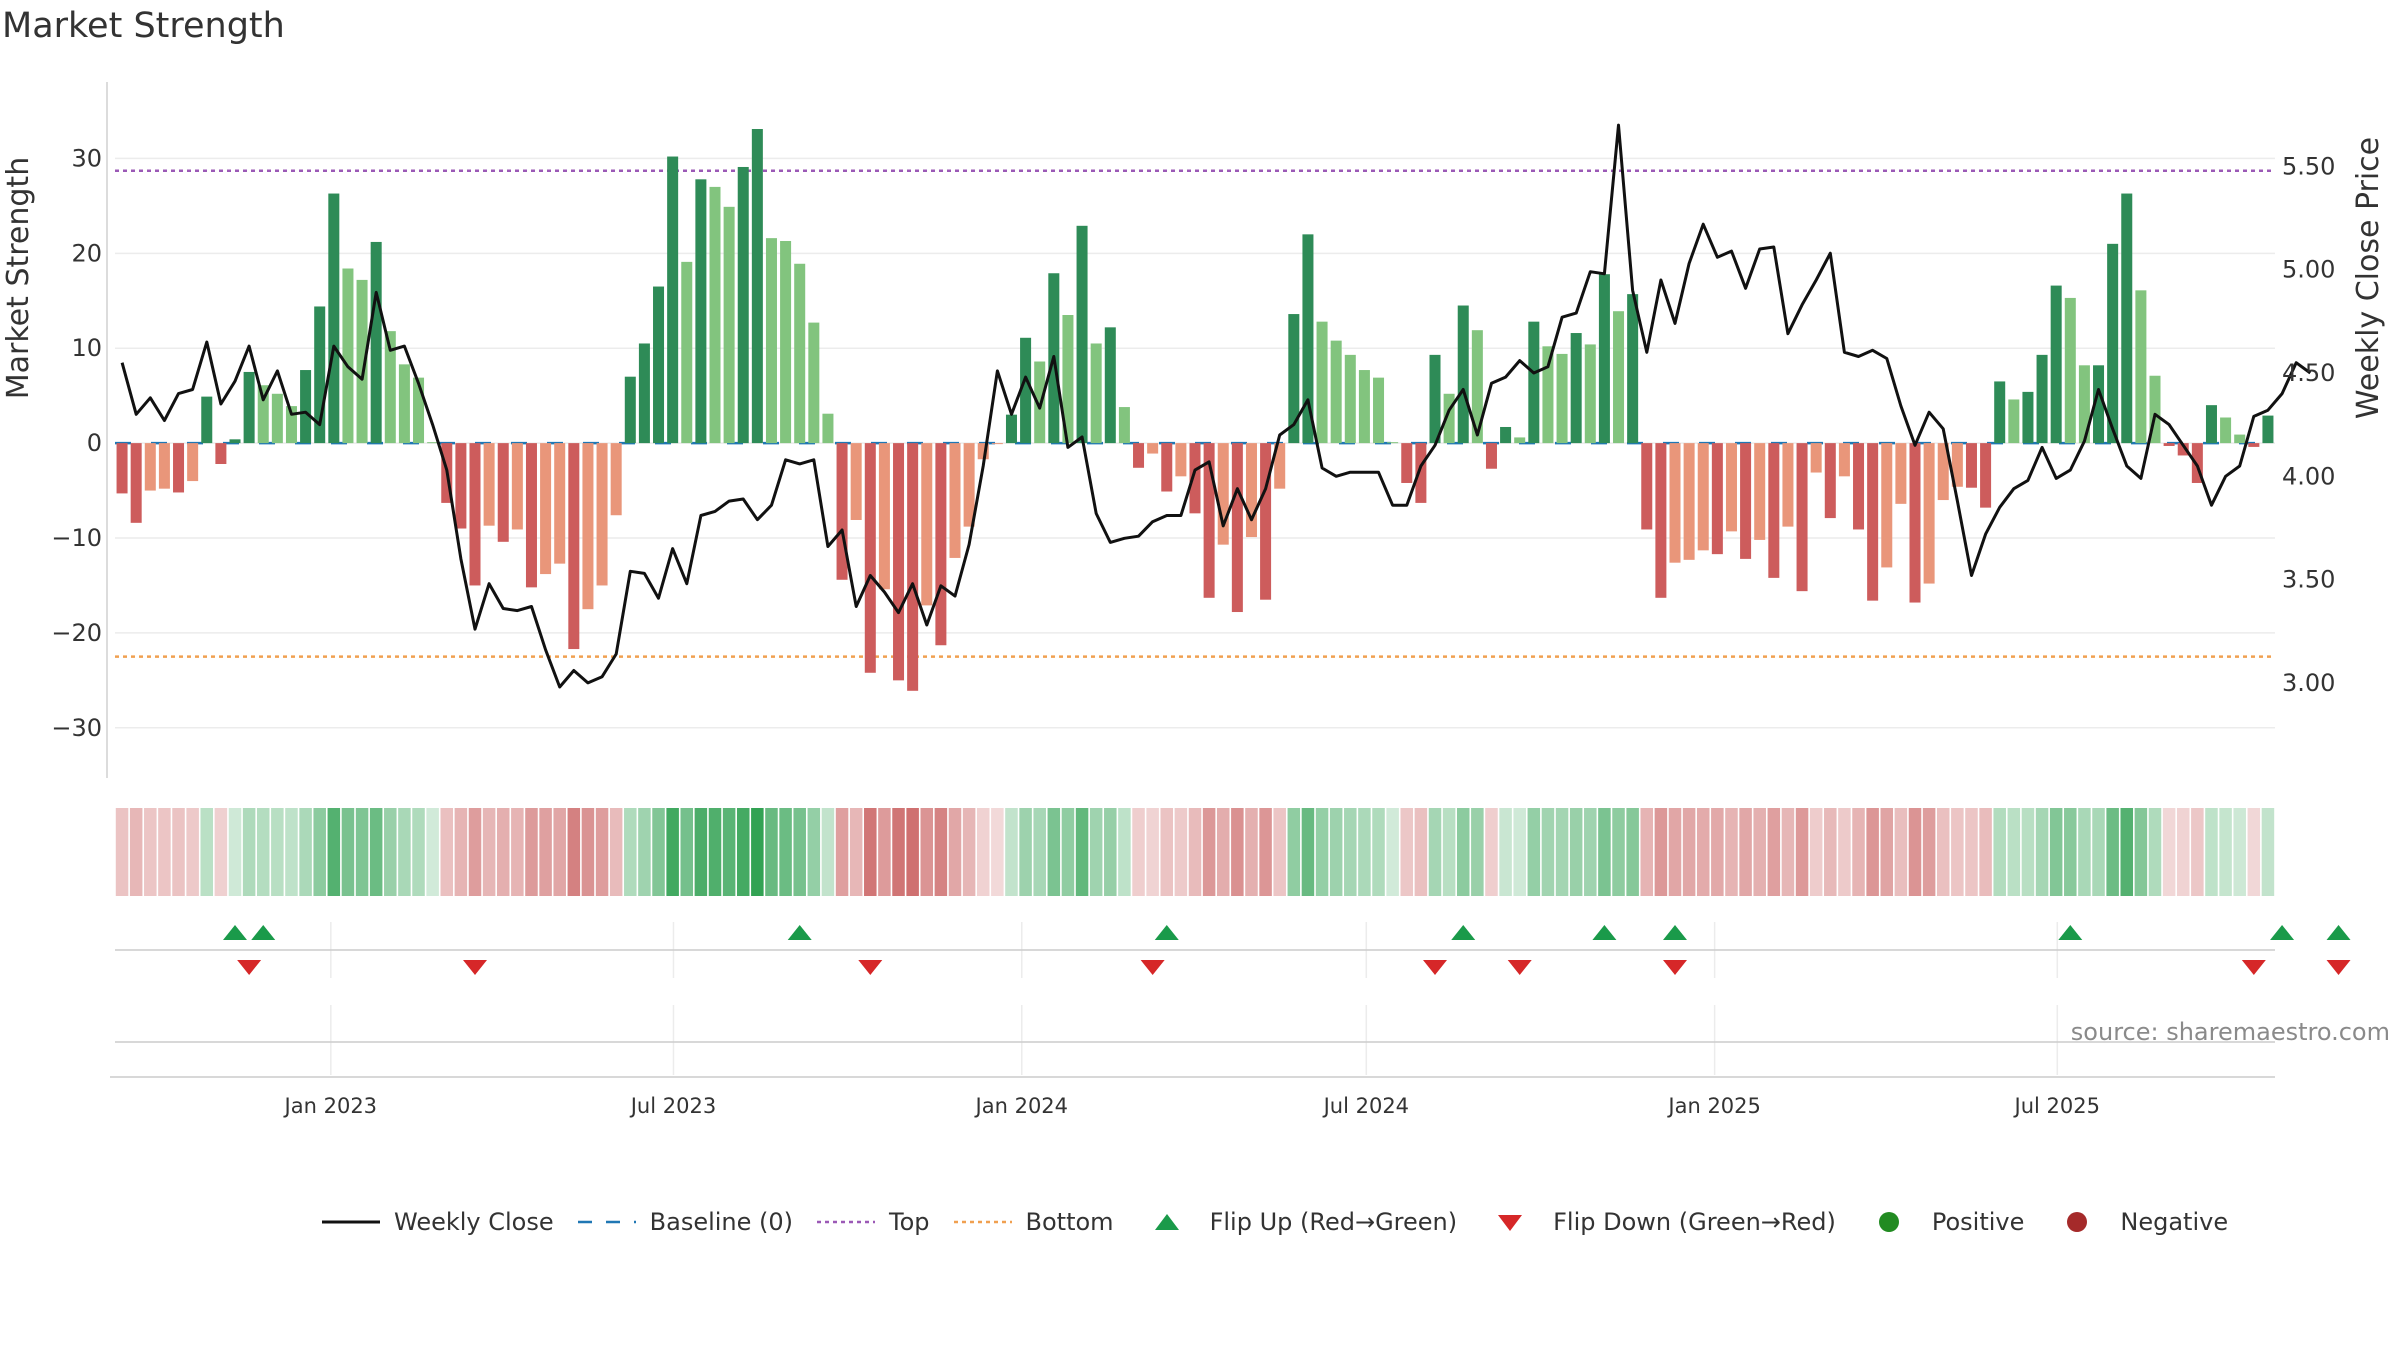  I want to click on flip-up-marker, so click(235, 932).